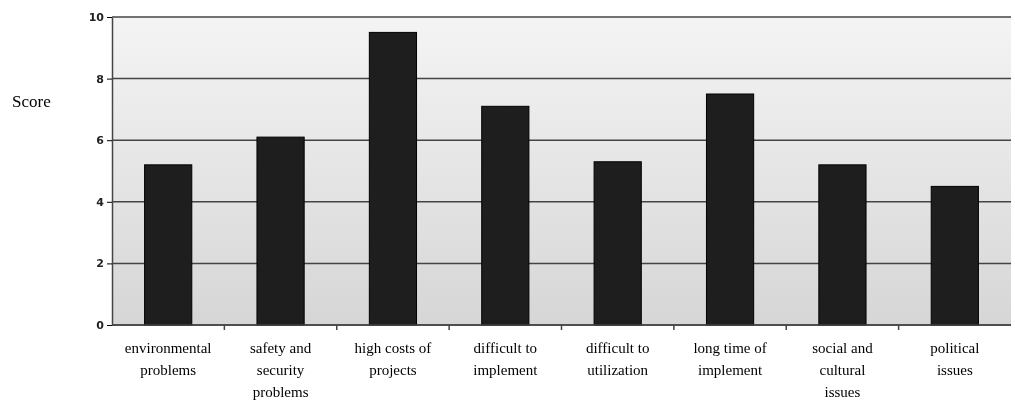 The width and height of the screenshot is (1015, 413). I want to click on x-tick-label: safety and security problems, so click(280, 370).